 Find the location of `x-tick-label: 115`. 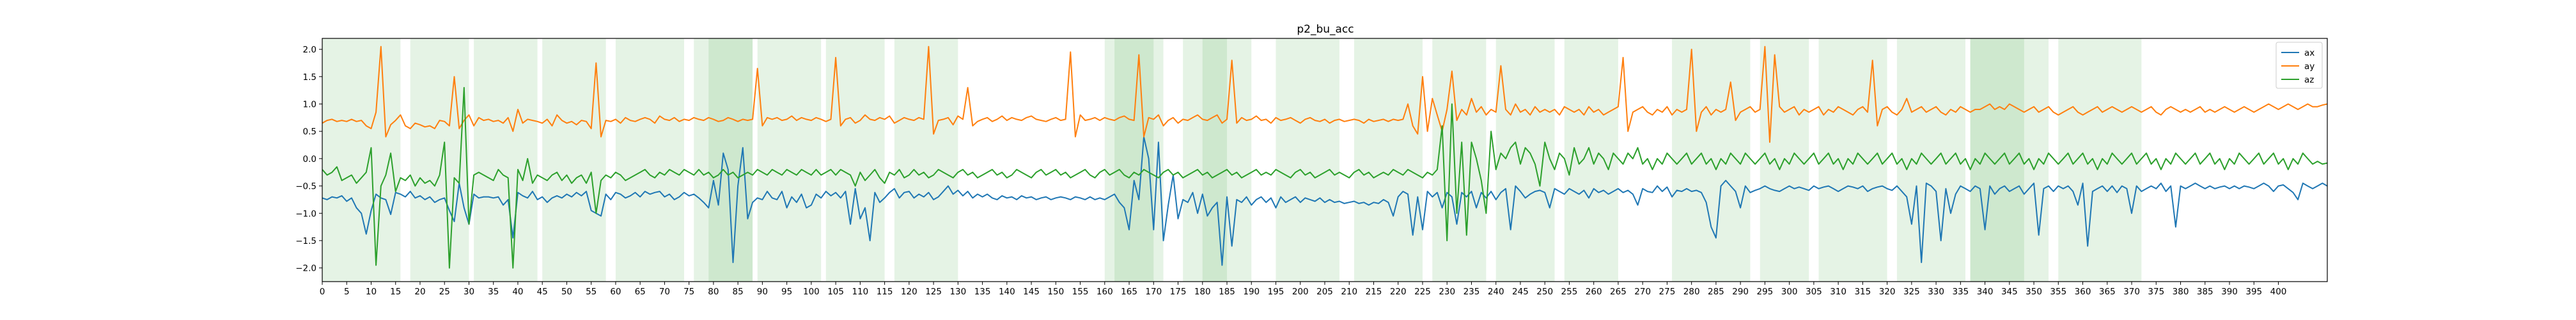

x-tick-label: 115 is located at coordinates (885, 292).